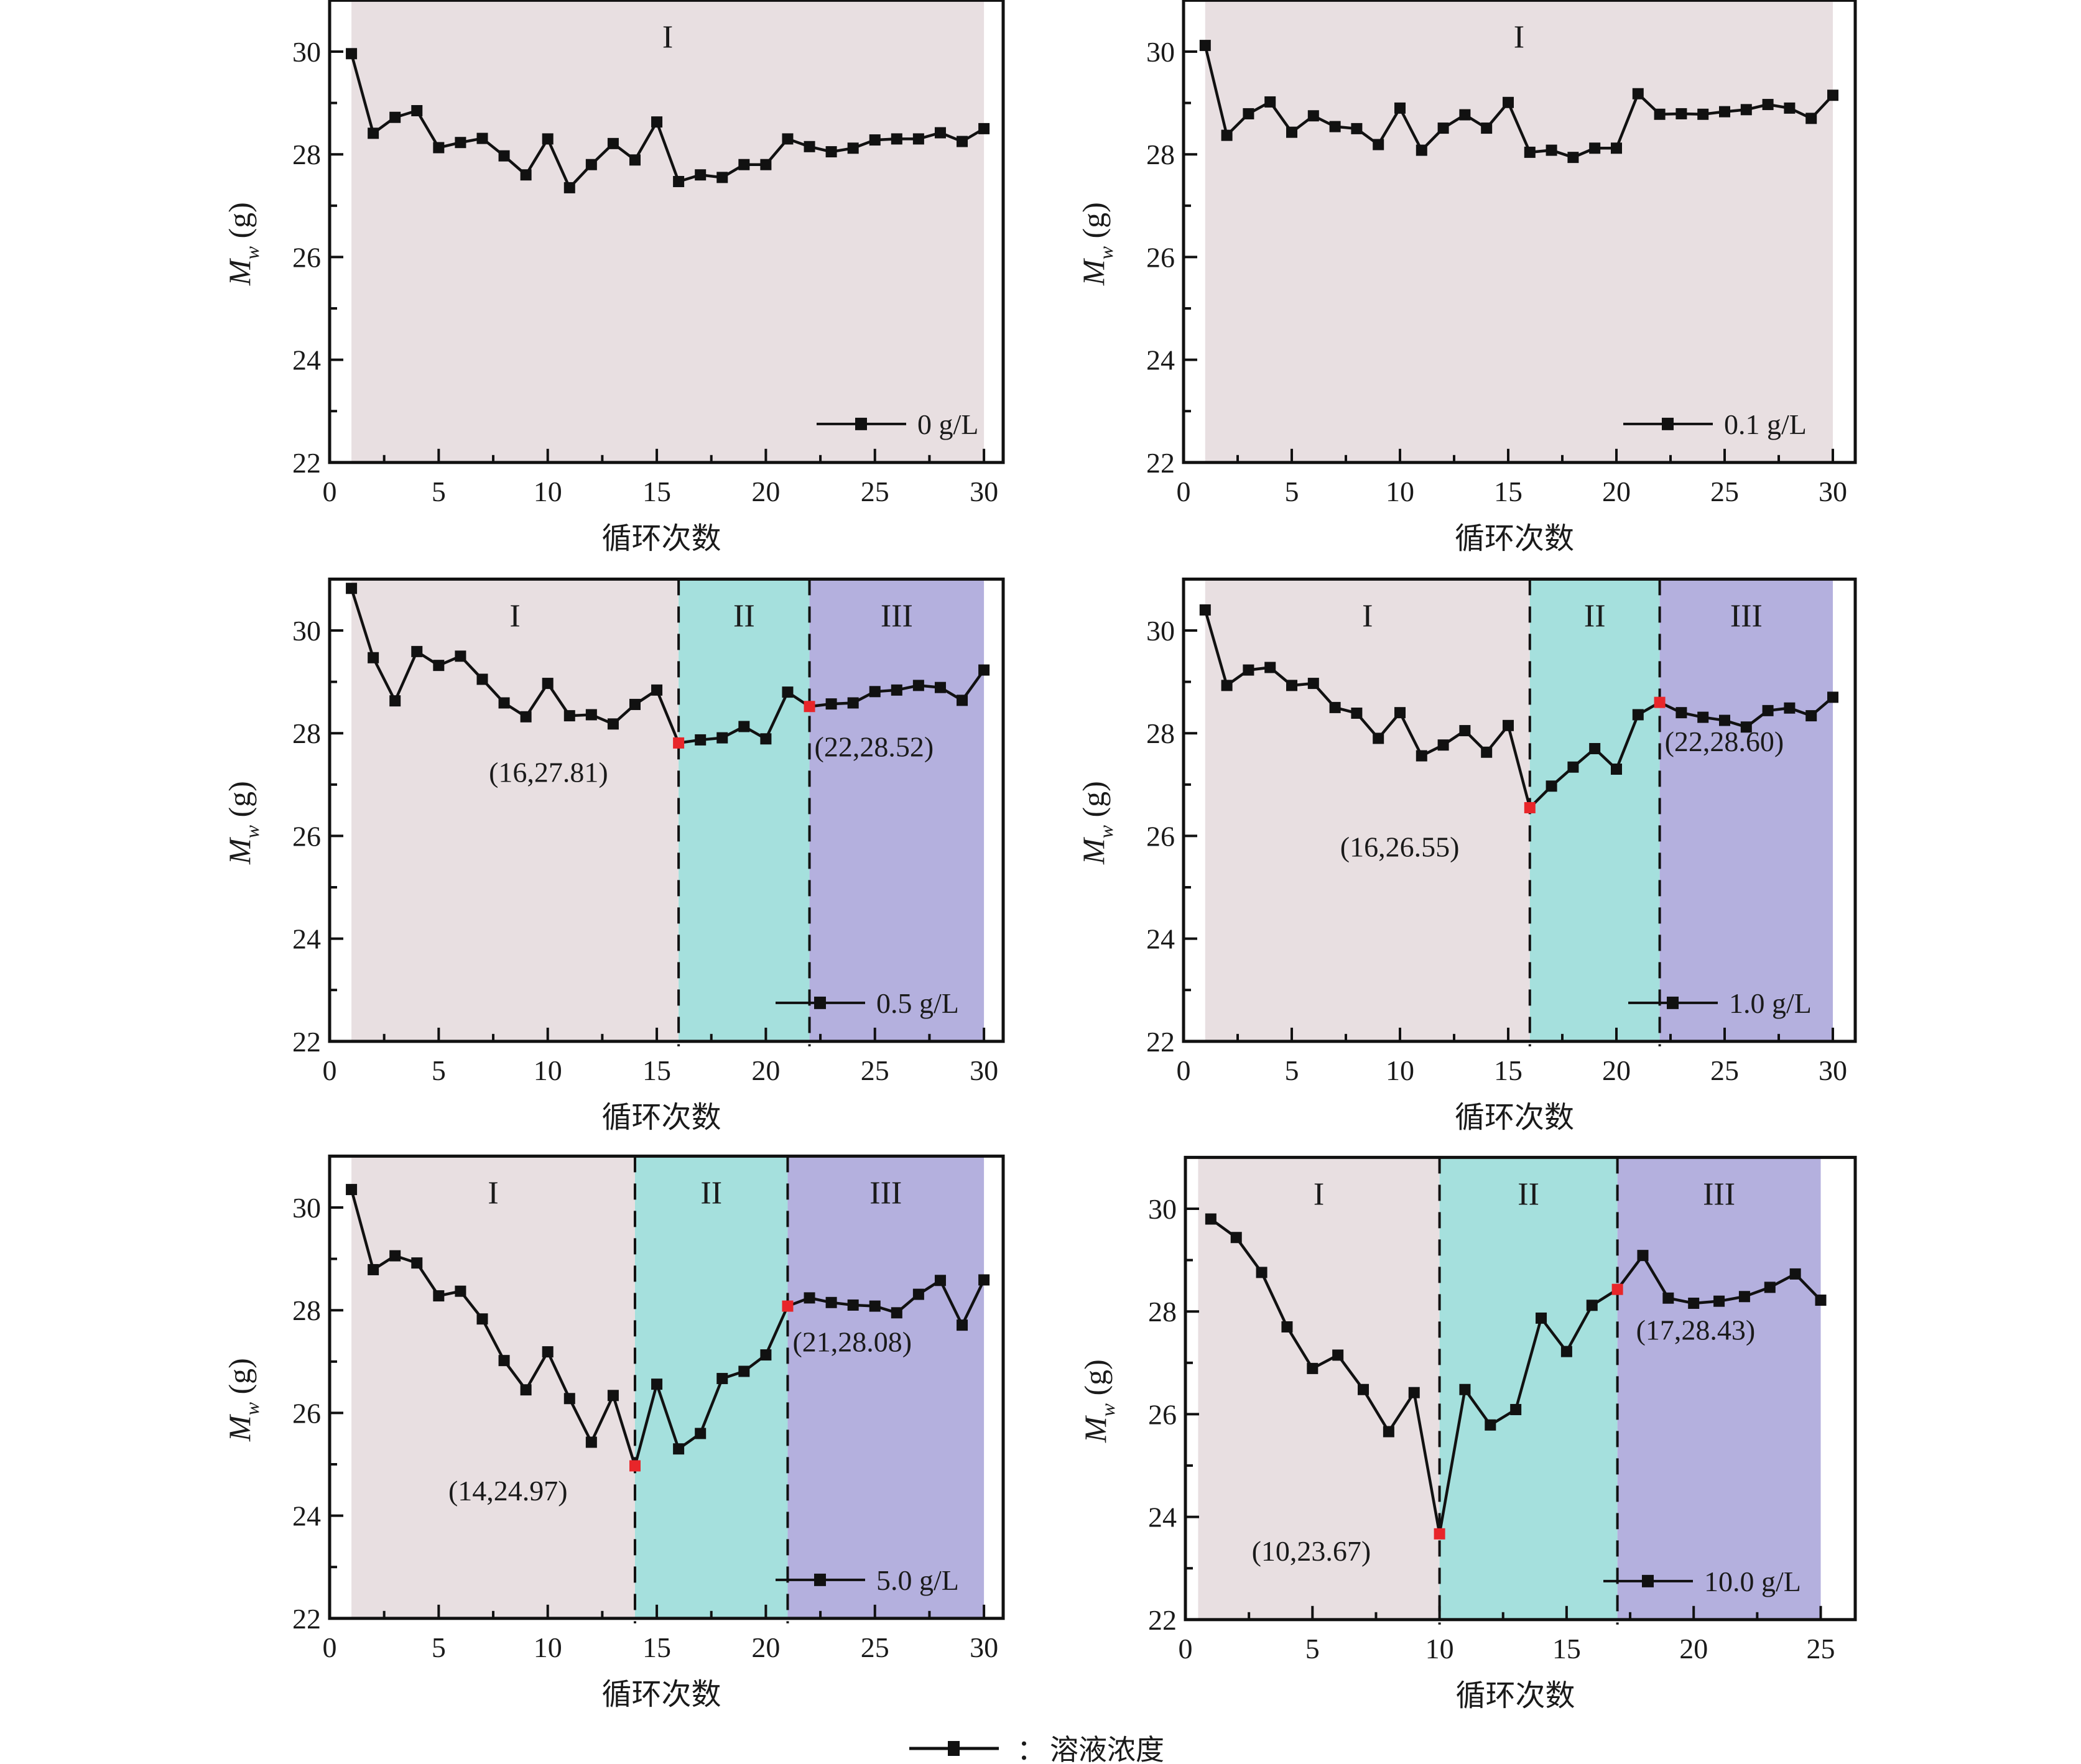 The width and height of the screenshot is (2081, 1764). I want to click on x-tick-label: 30, so click(1833, 1070).